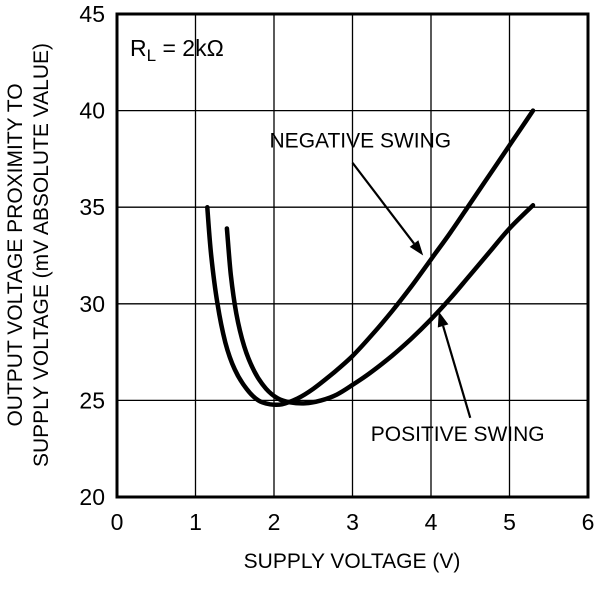 The height and width of the screenshot is (589, 602). I want to click on x-tick-label: 3, so click(352, 522).